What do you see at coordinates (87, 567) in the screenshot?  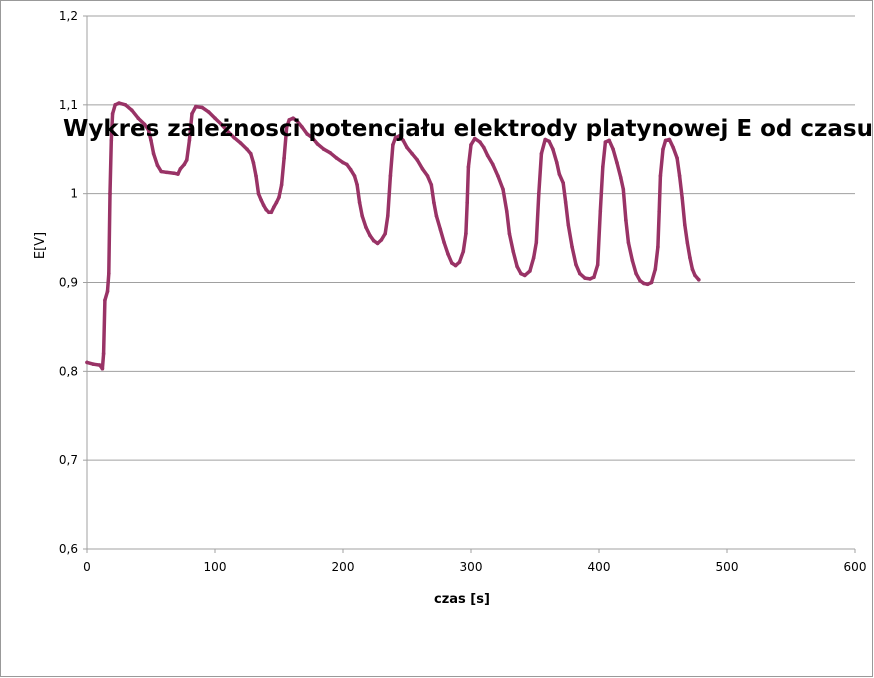 I see `x-tick-label: 0` at bounding box center [87, 567].